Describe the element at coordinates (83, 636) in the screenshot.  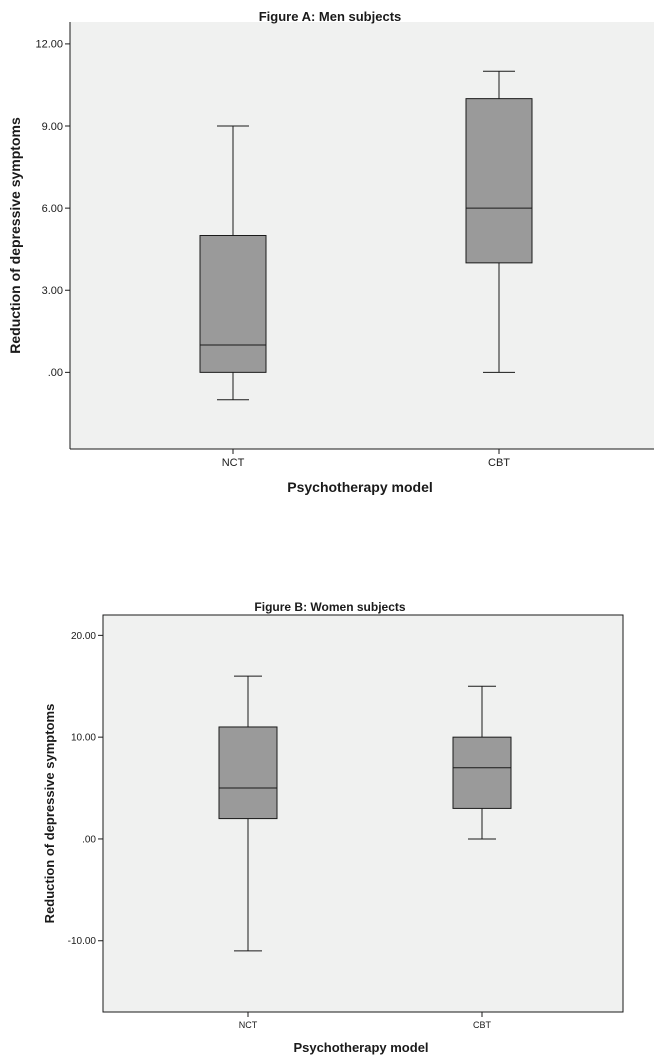
I see `y-tick-label: 20.00` at that location.